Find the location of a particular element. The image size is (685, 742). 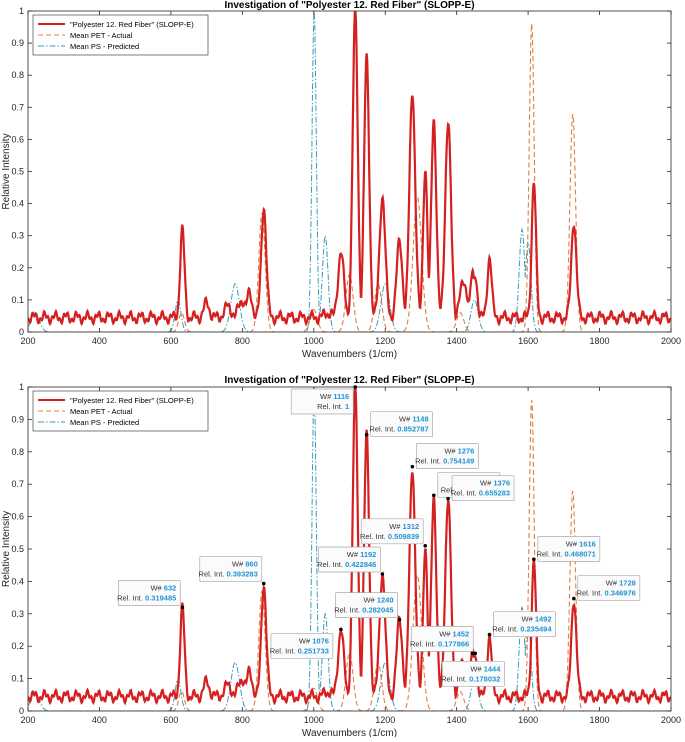

data-tip-y-value: 0.319485 is located at coordinates (160, 597).